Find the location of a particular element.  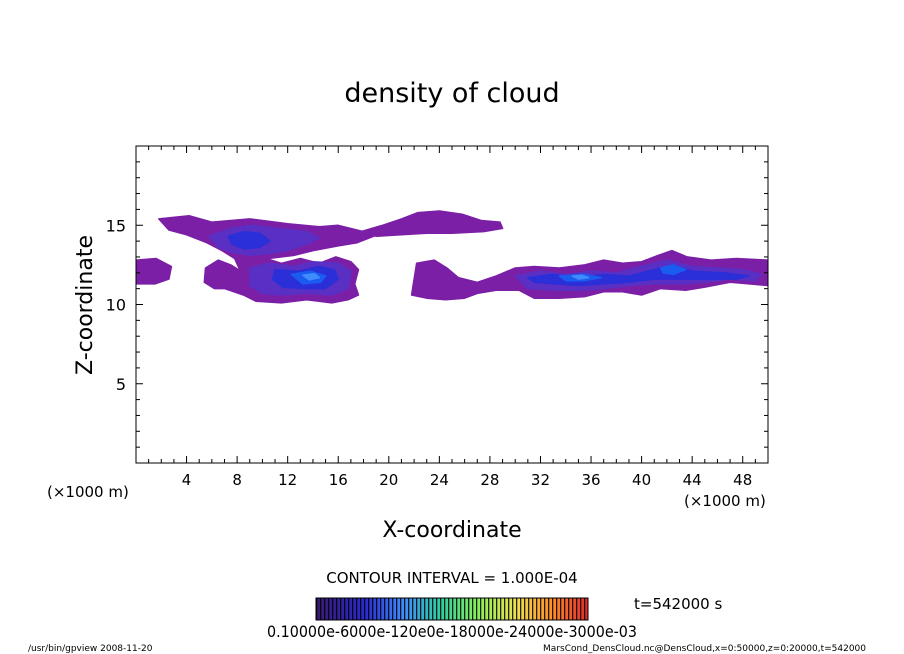

y-tick-label: 5 is located at coordinates (121, 384).